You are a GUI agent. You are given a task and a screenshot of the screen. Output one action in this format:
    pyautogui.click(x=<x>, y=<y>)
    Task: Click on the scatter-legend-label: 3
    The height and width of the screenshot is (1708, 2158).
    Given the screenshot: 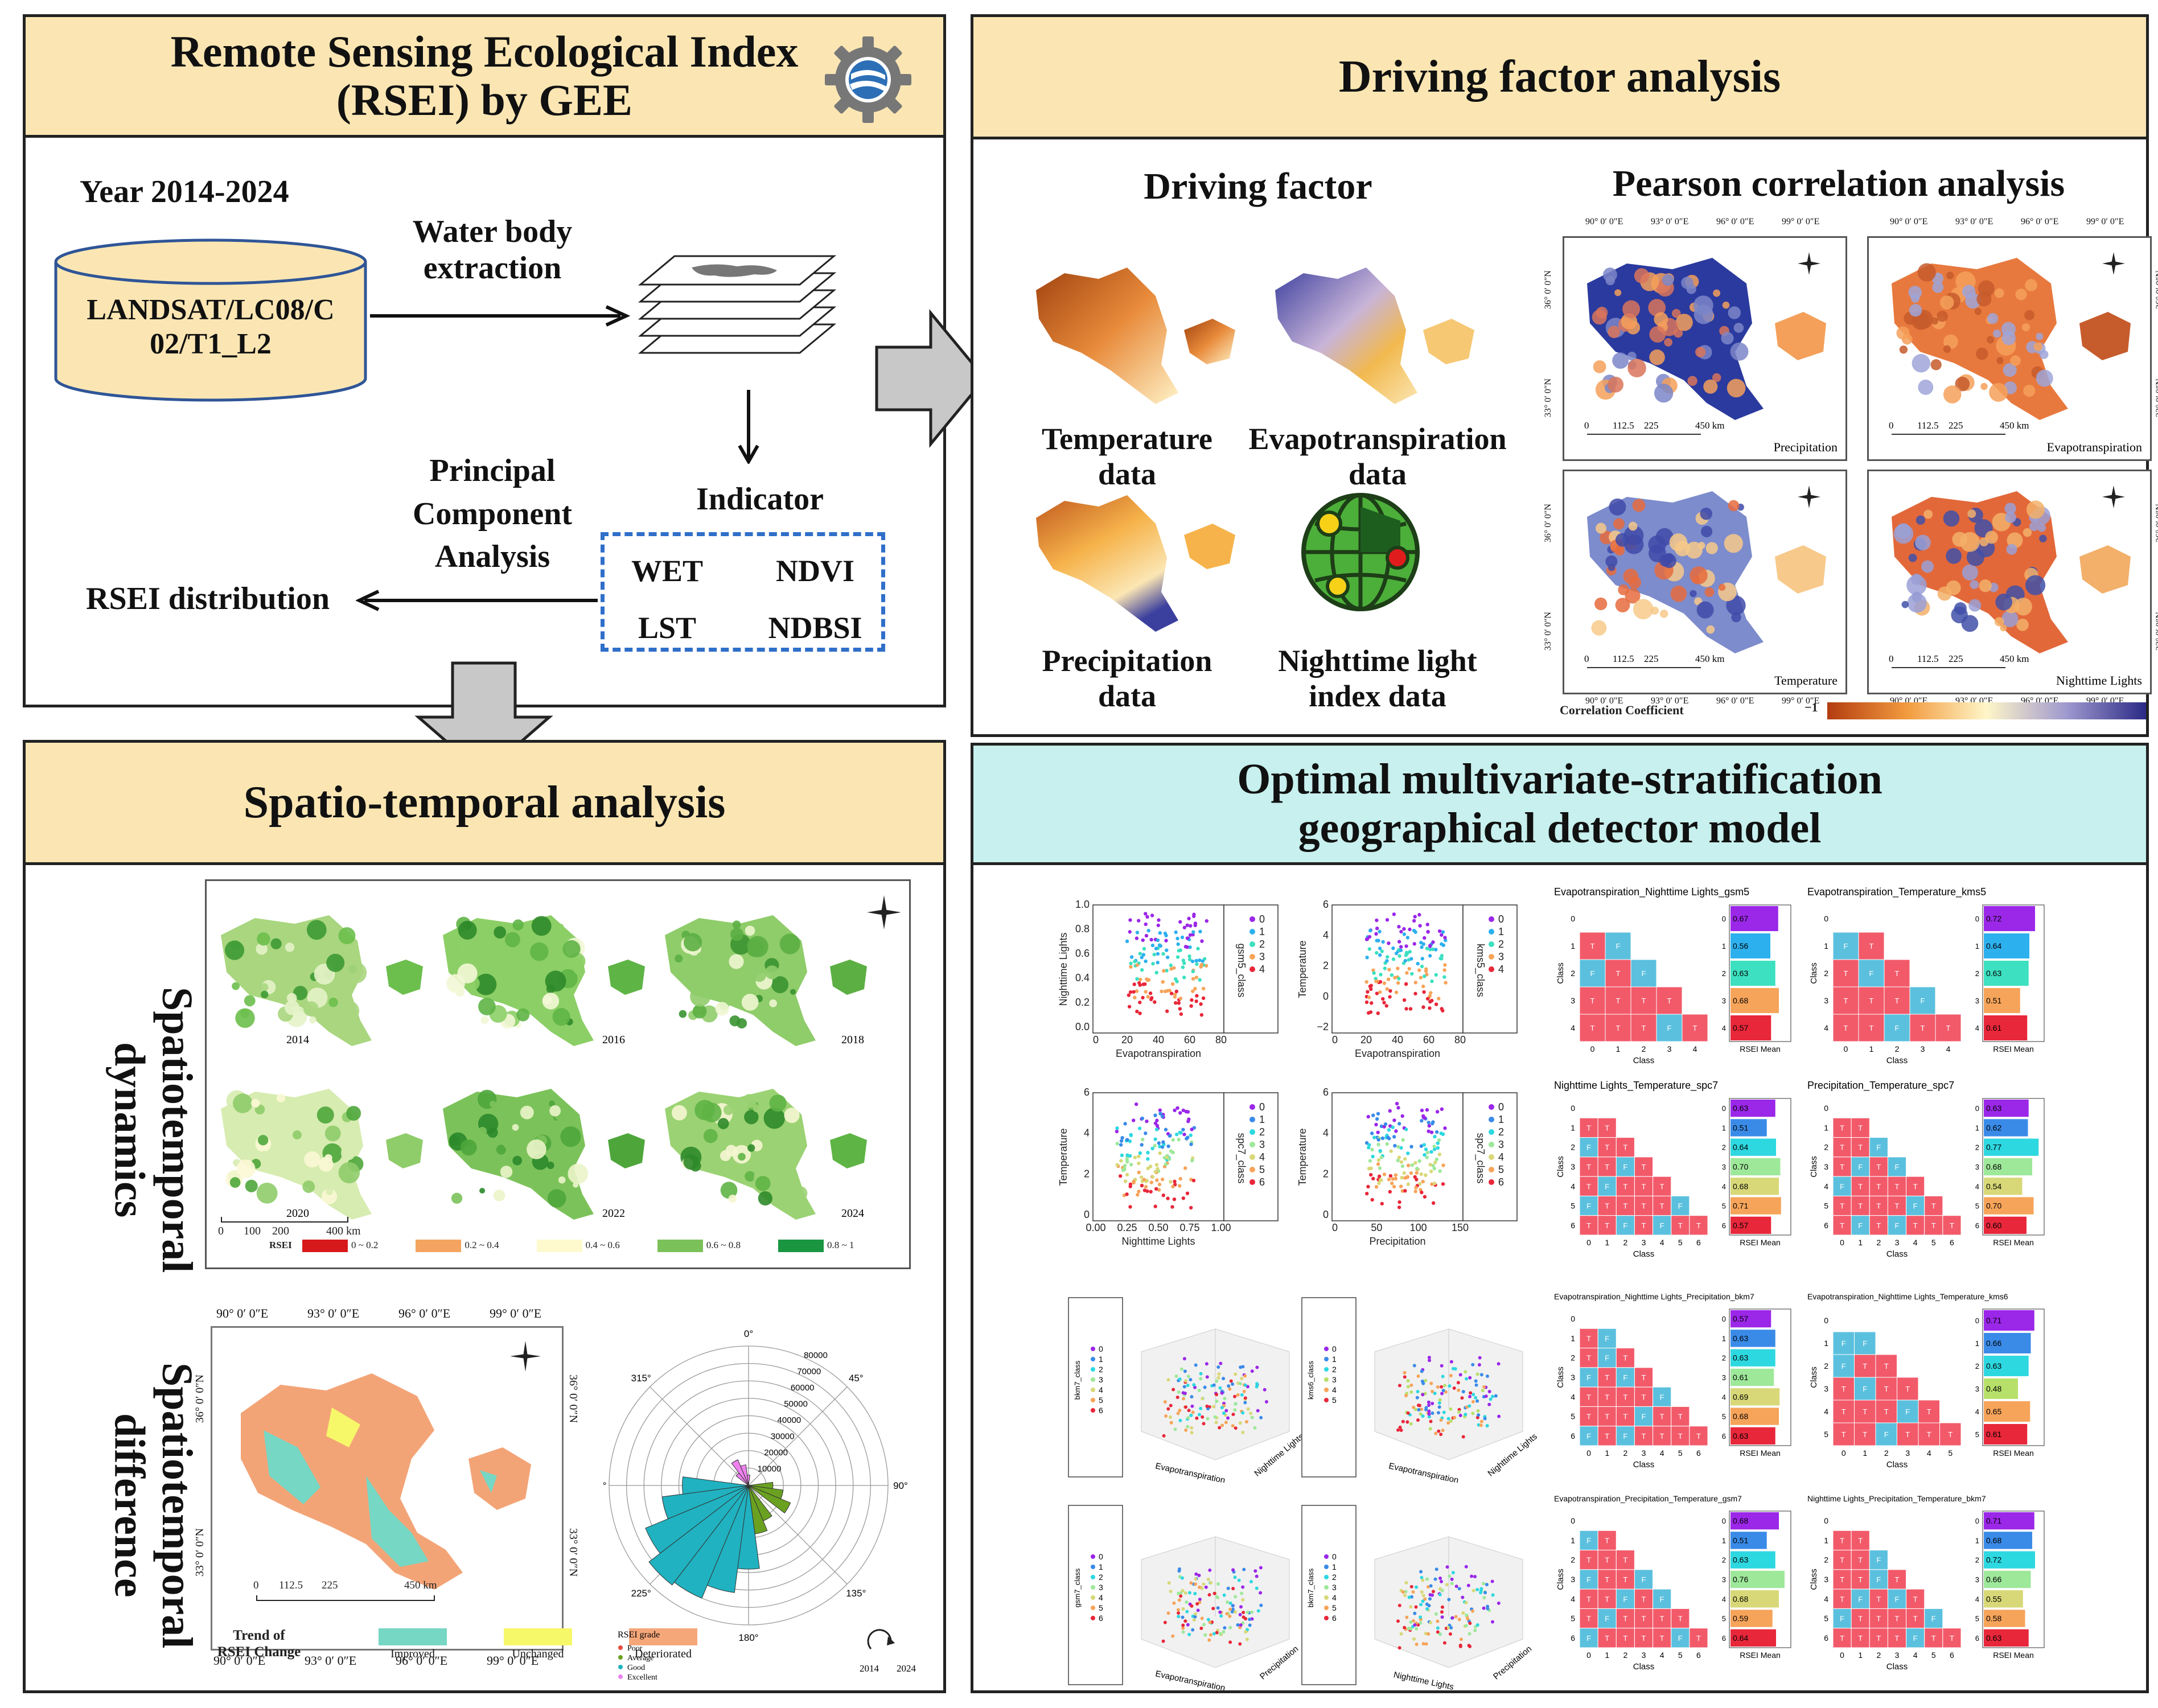 What is the action you would take?
    pyautogui.click(x=1262, y=1144)
    